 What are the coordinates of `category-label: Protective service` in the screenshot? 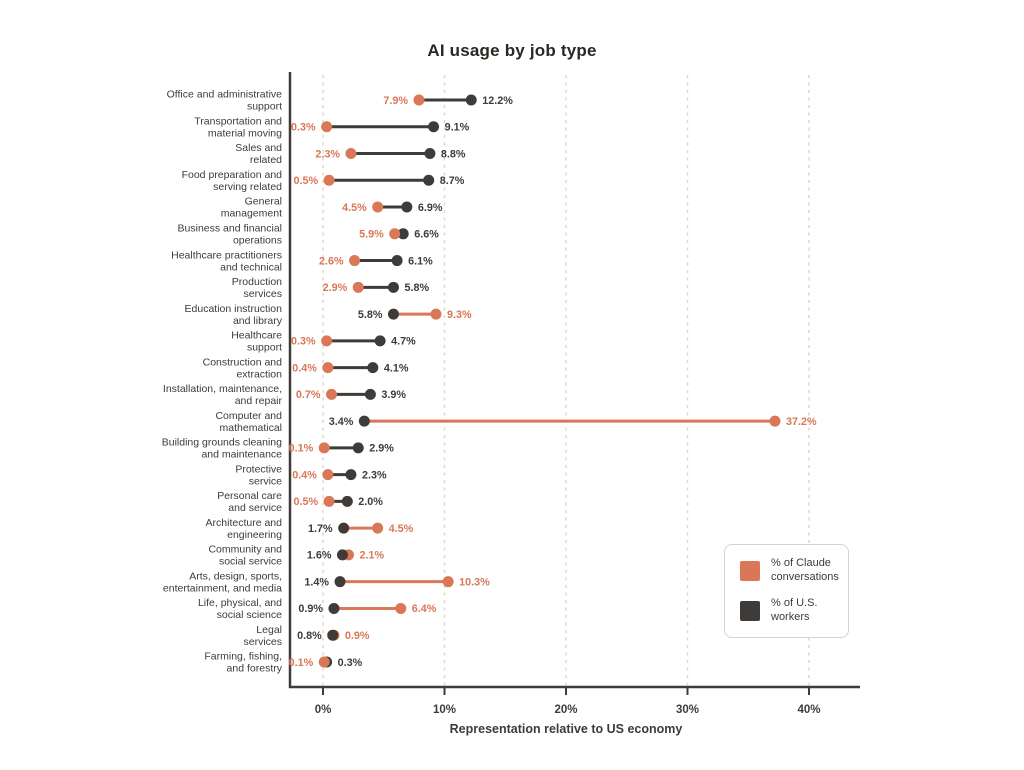 It's located at (258, 475).